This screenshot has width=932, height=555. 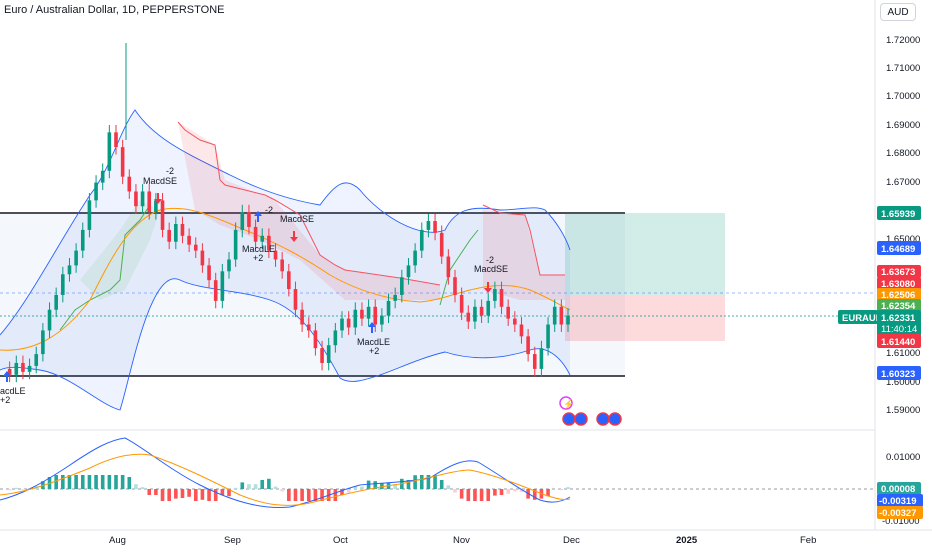 I want to click on event-icons: ⚡, so click(x=590, y=411).